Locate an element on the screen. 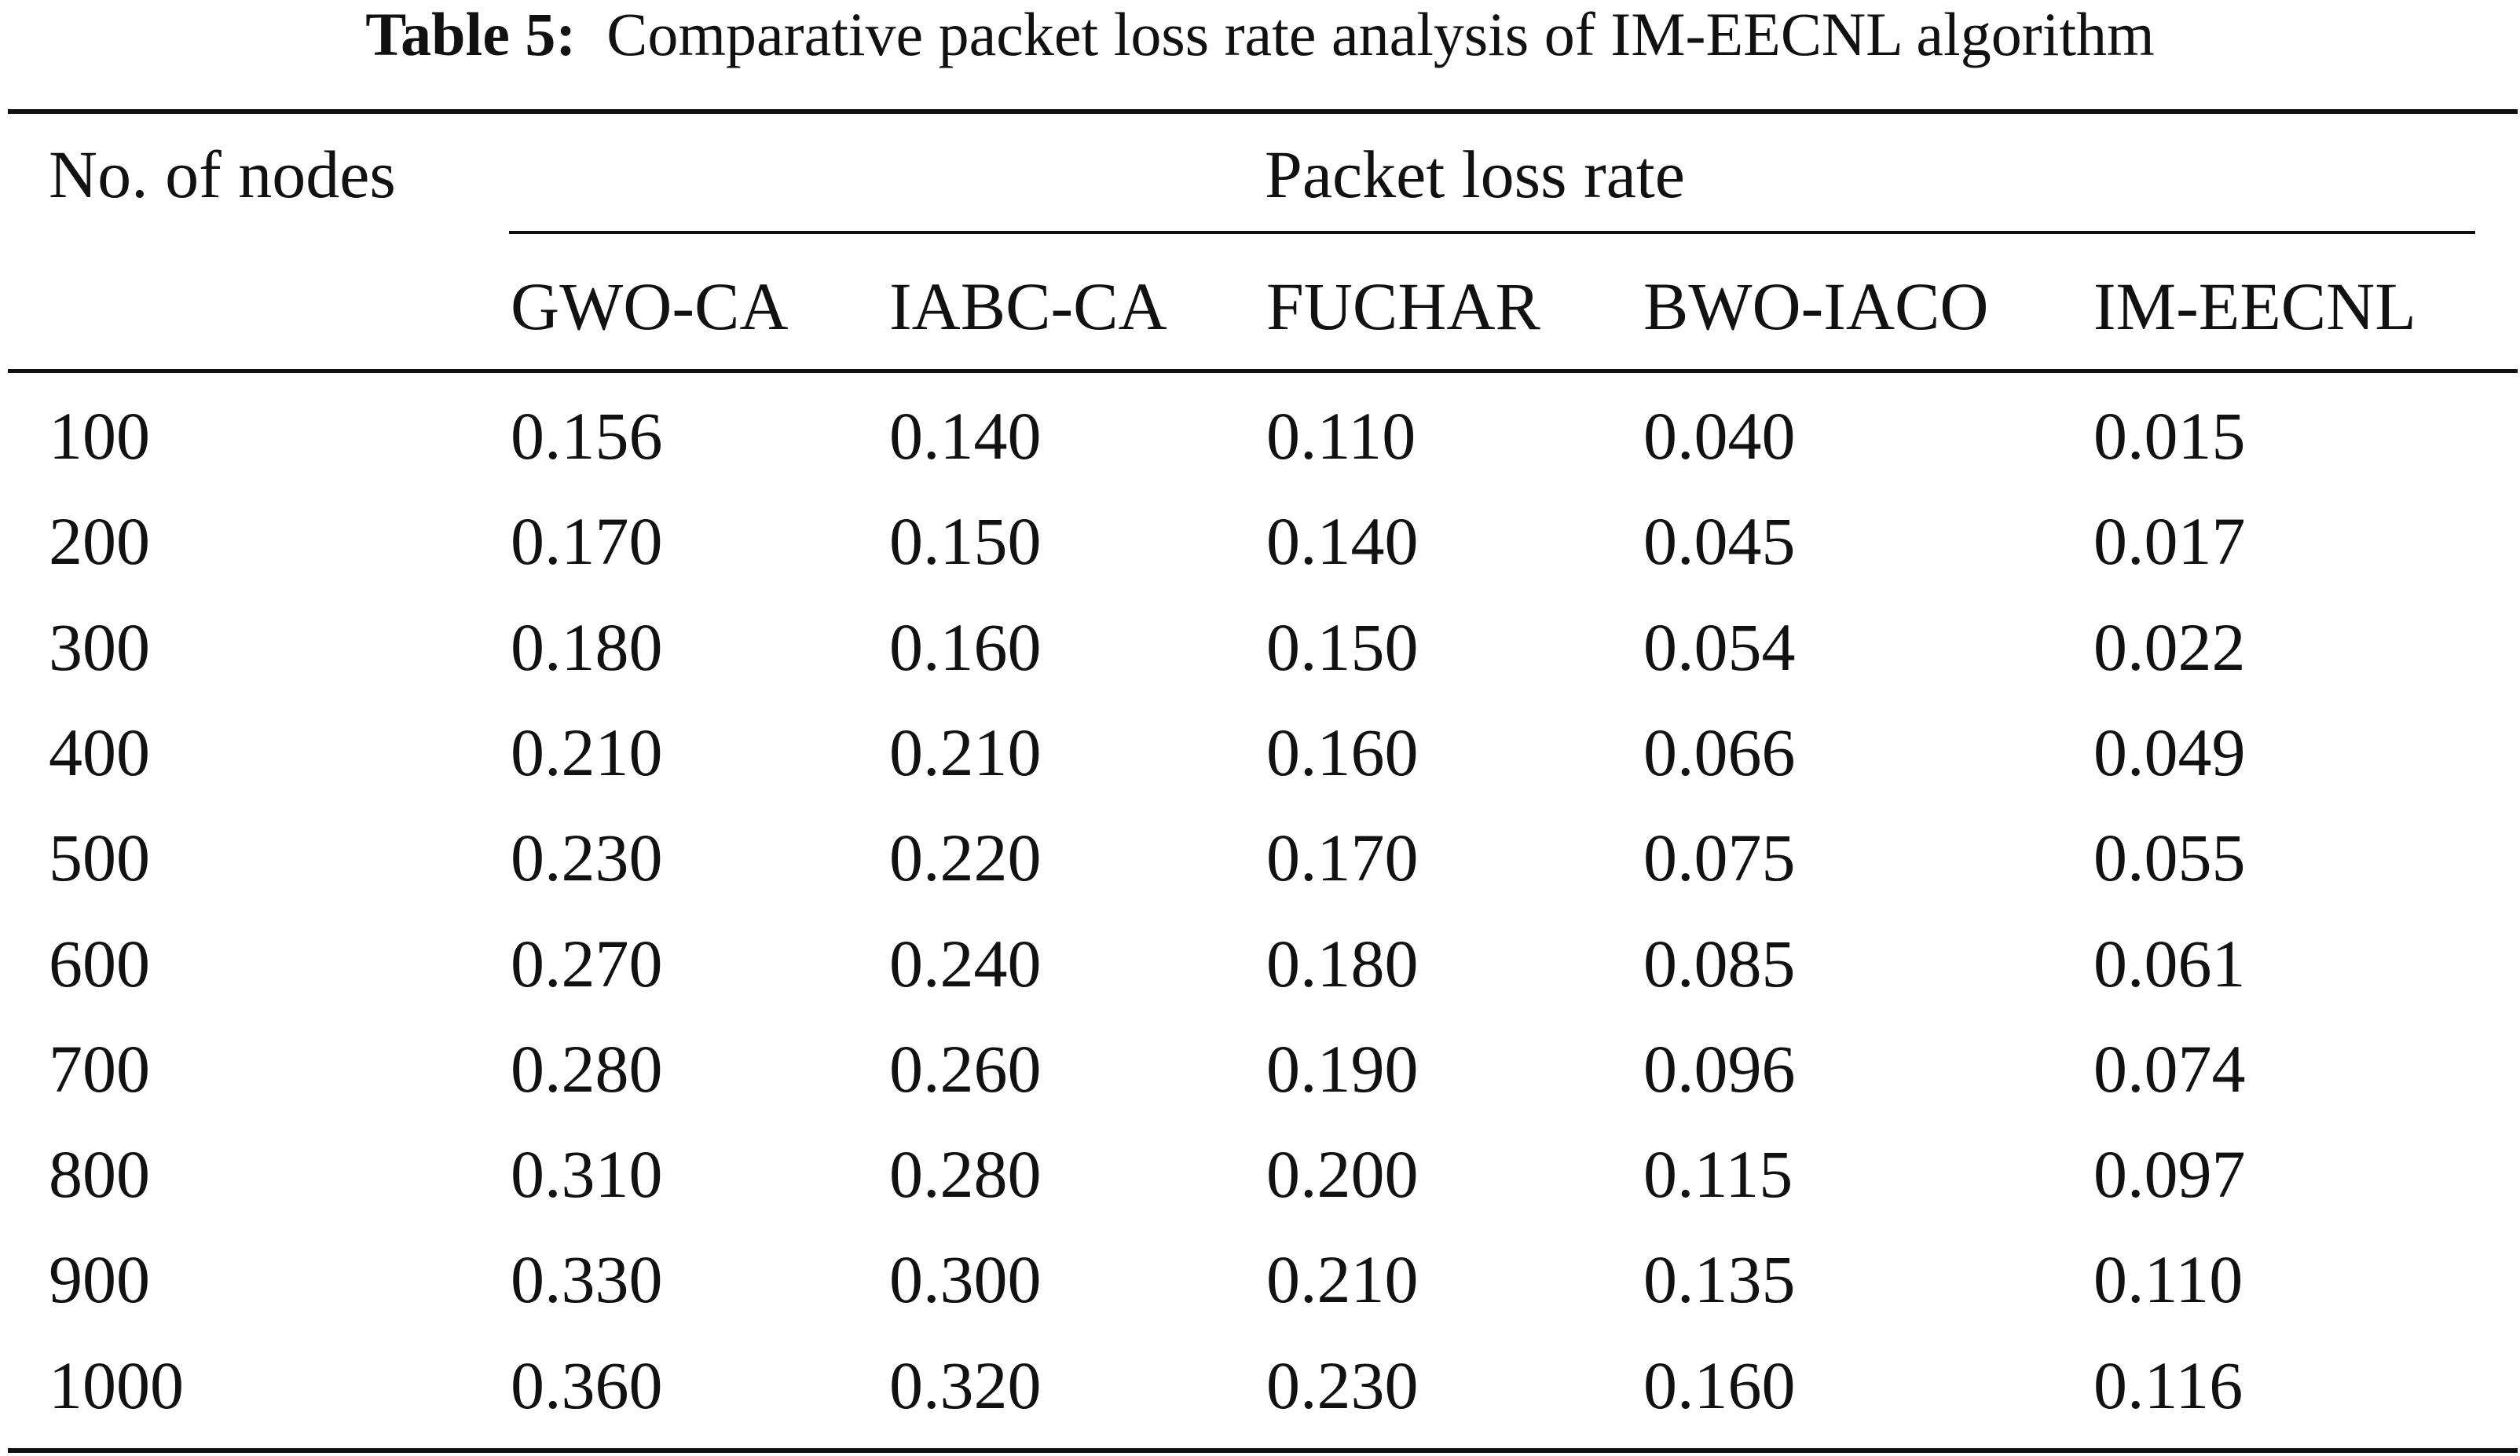 The width and height of the screenshot is (2520, 1456). packet-loss-cell: 0.330 is located at coordinates (587, 1280).